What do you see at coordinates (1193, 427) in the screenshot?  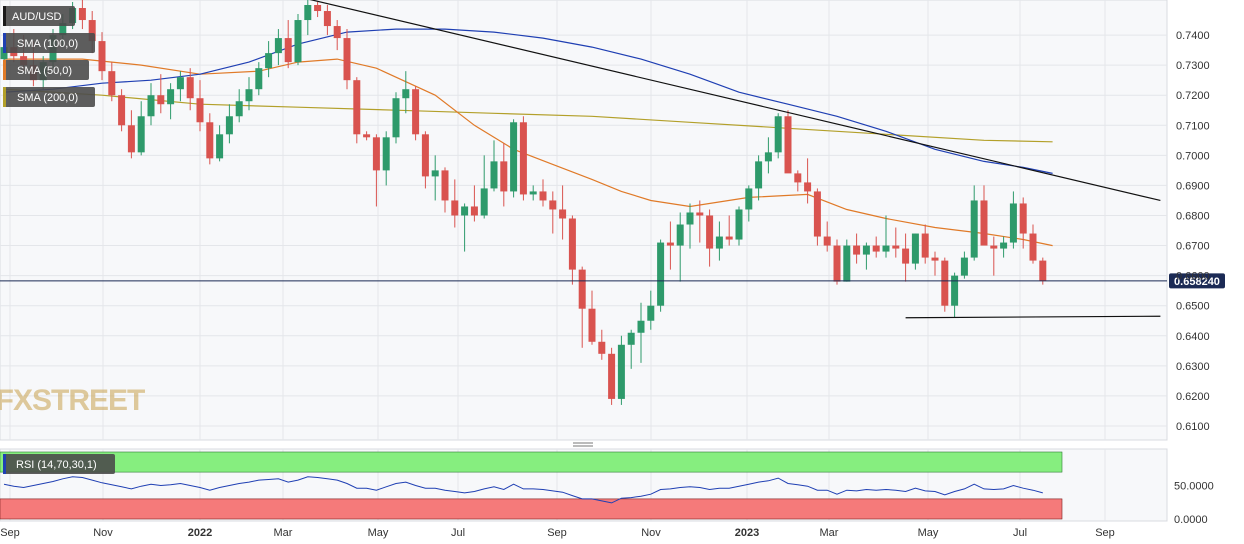 I see `y-tick-label: 0.6100` at bounding box center [1193, 427].